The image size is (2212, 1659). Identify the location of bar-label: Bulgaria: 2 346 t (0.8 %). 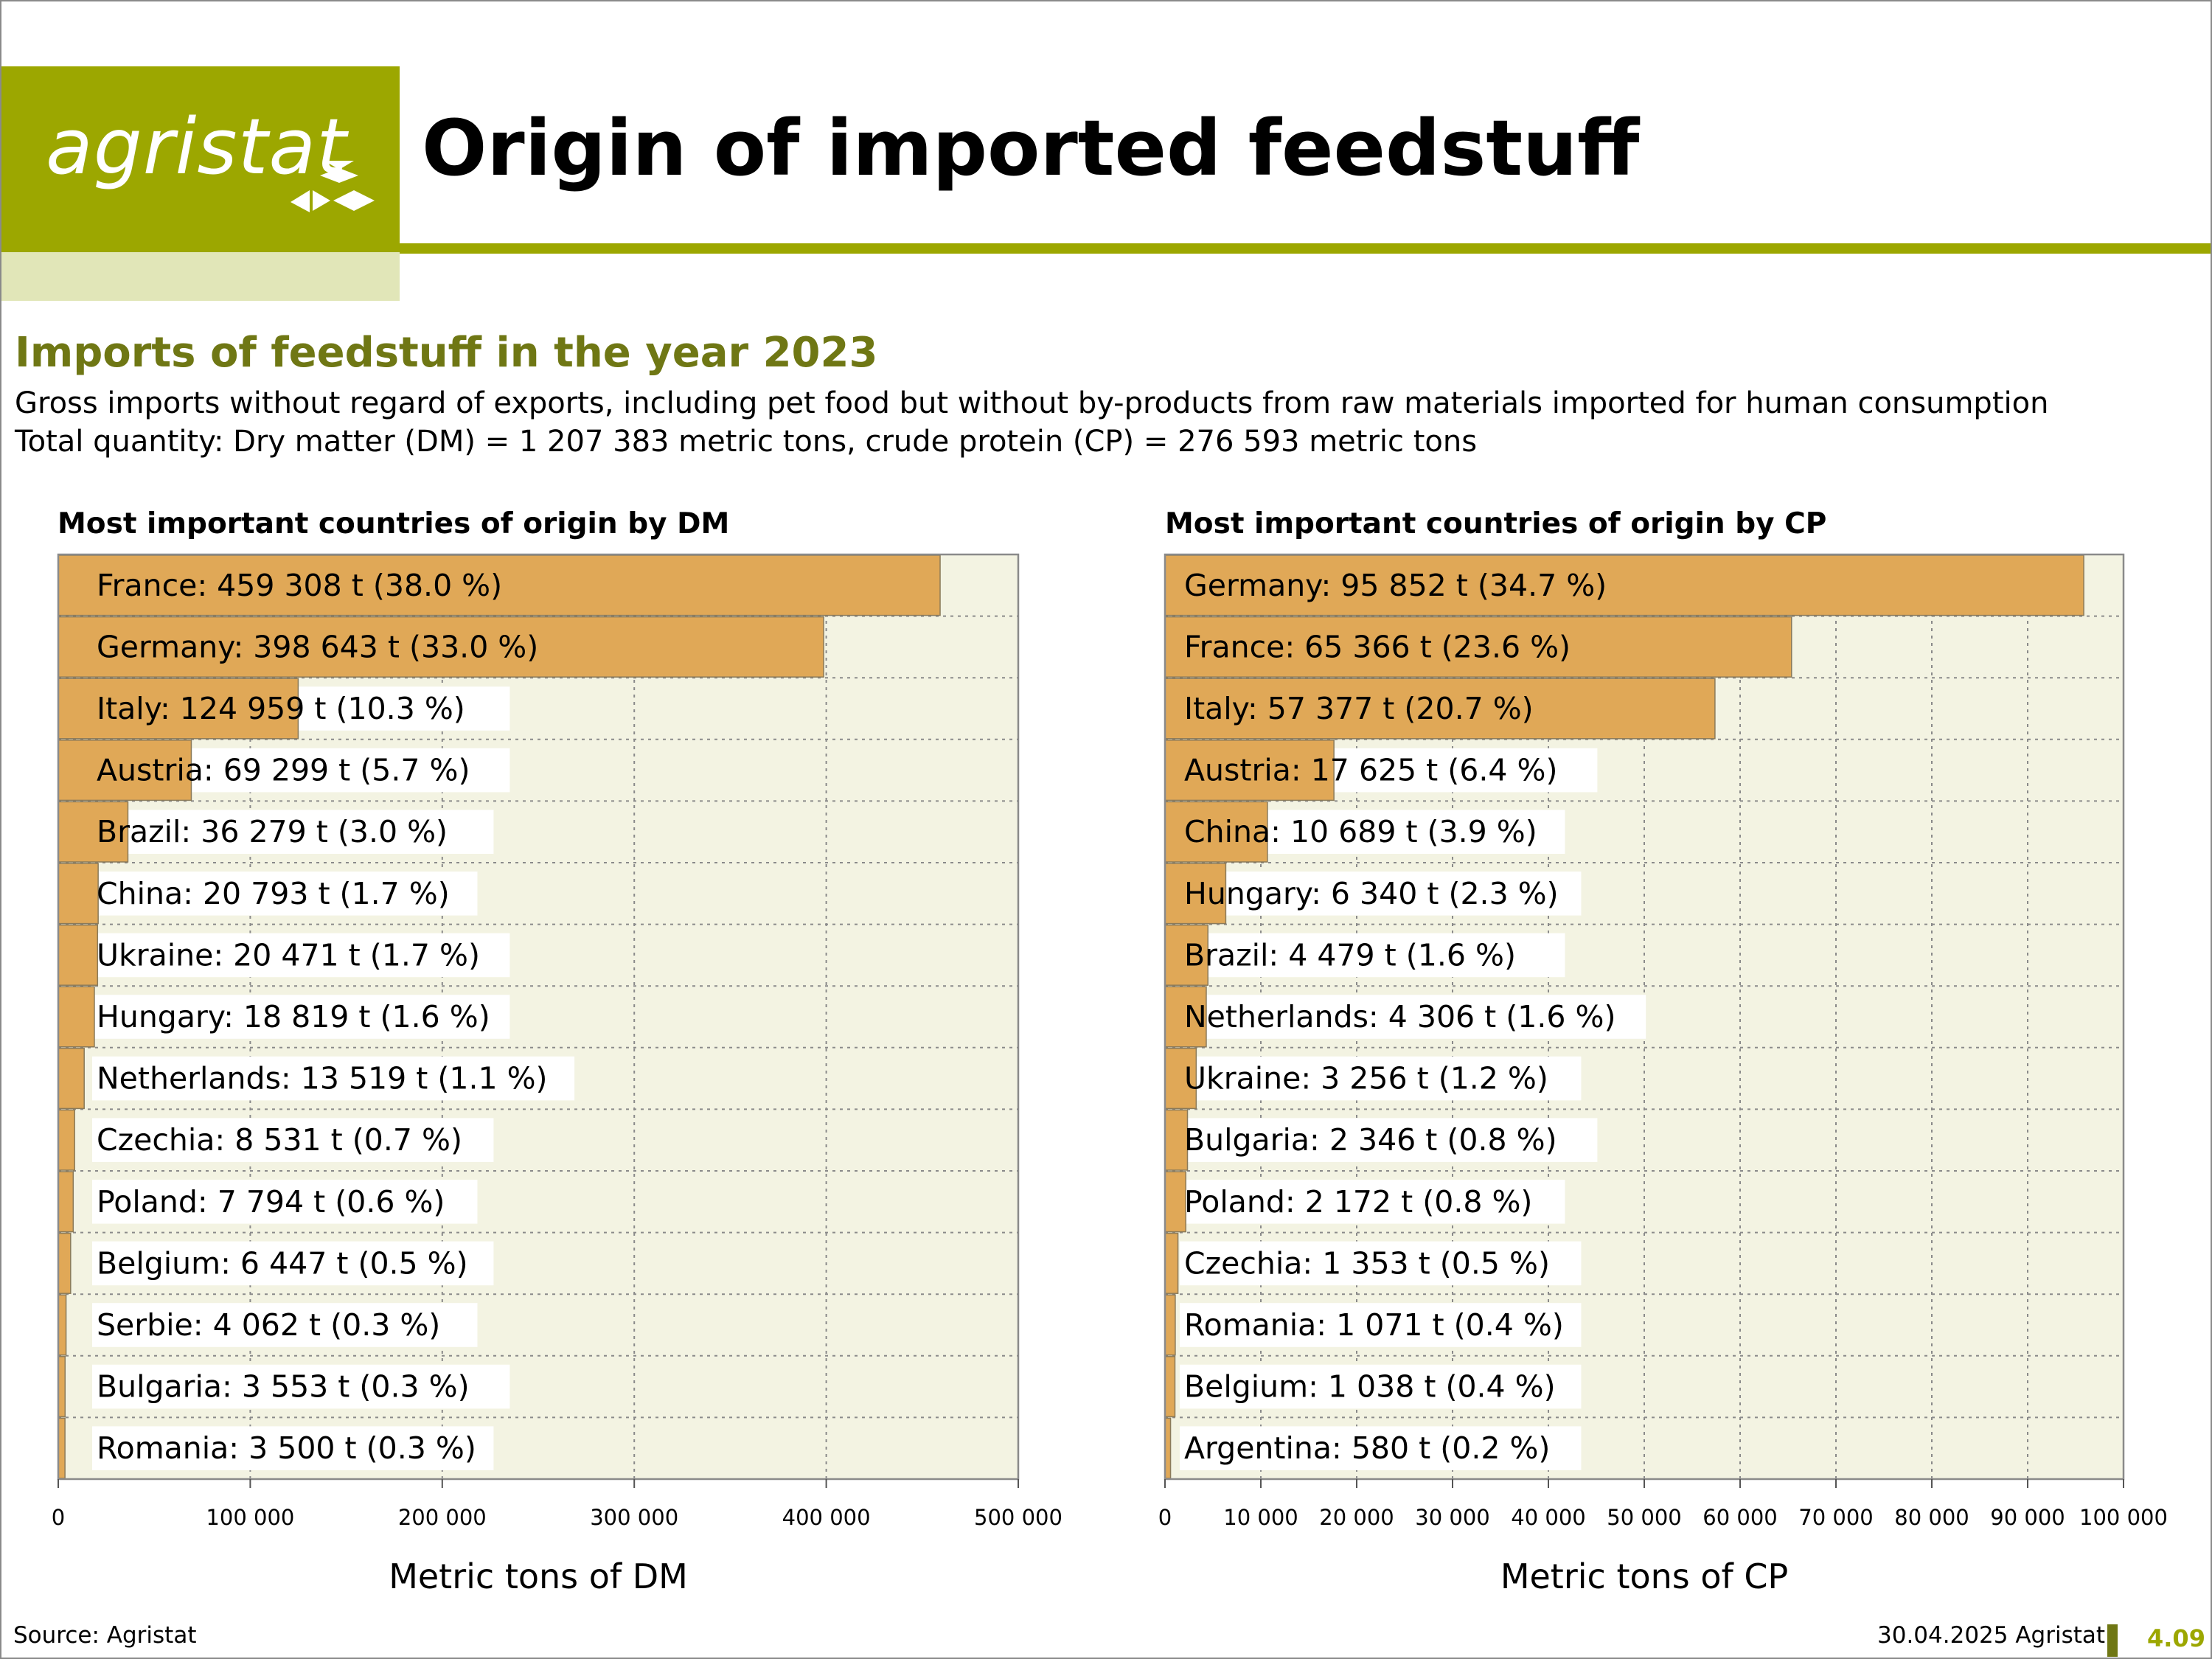
(1370, 1140).